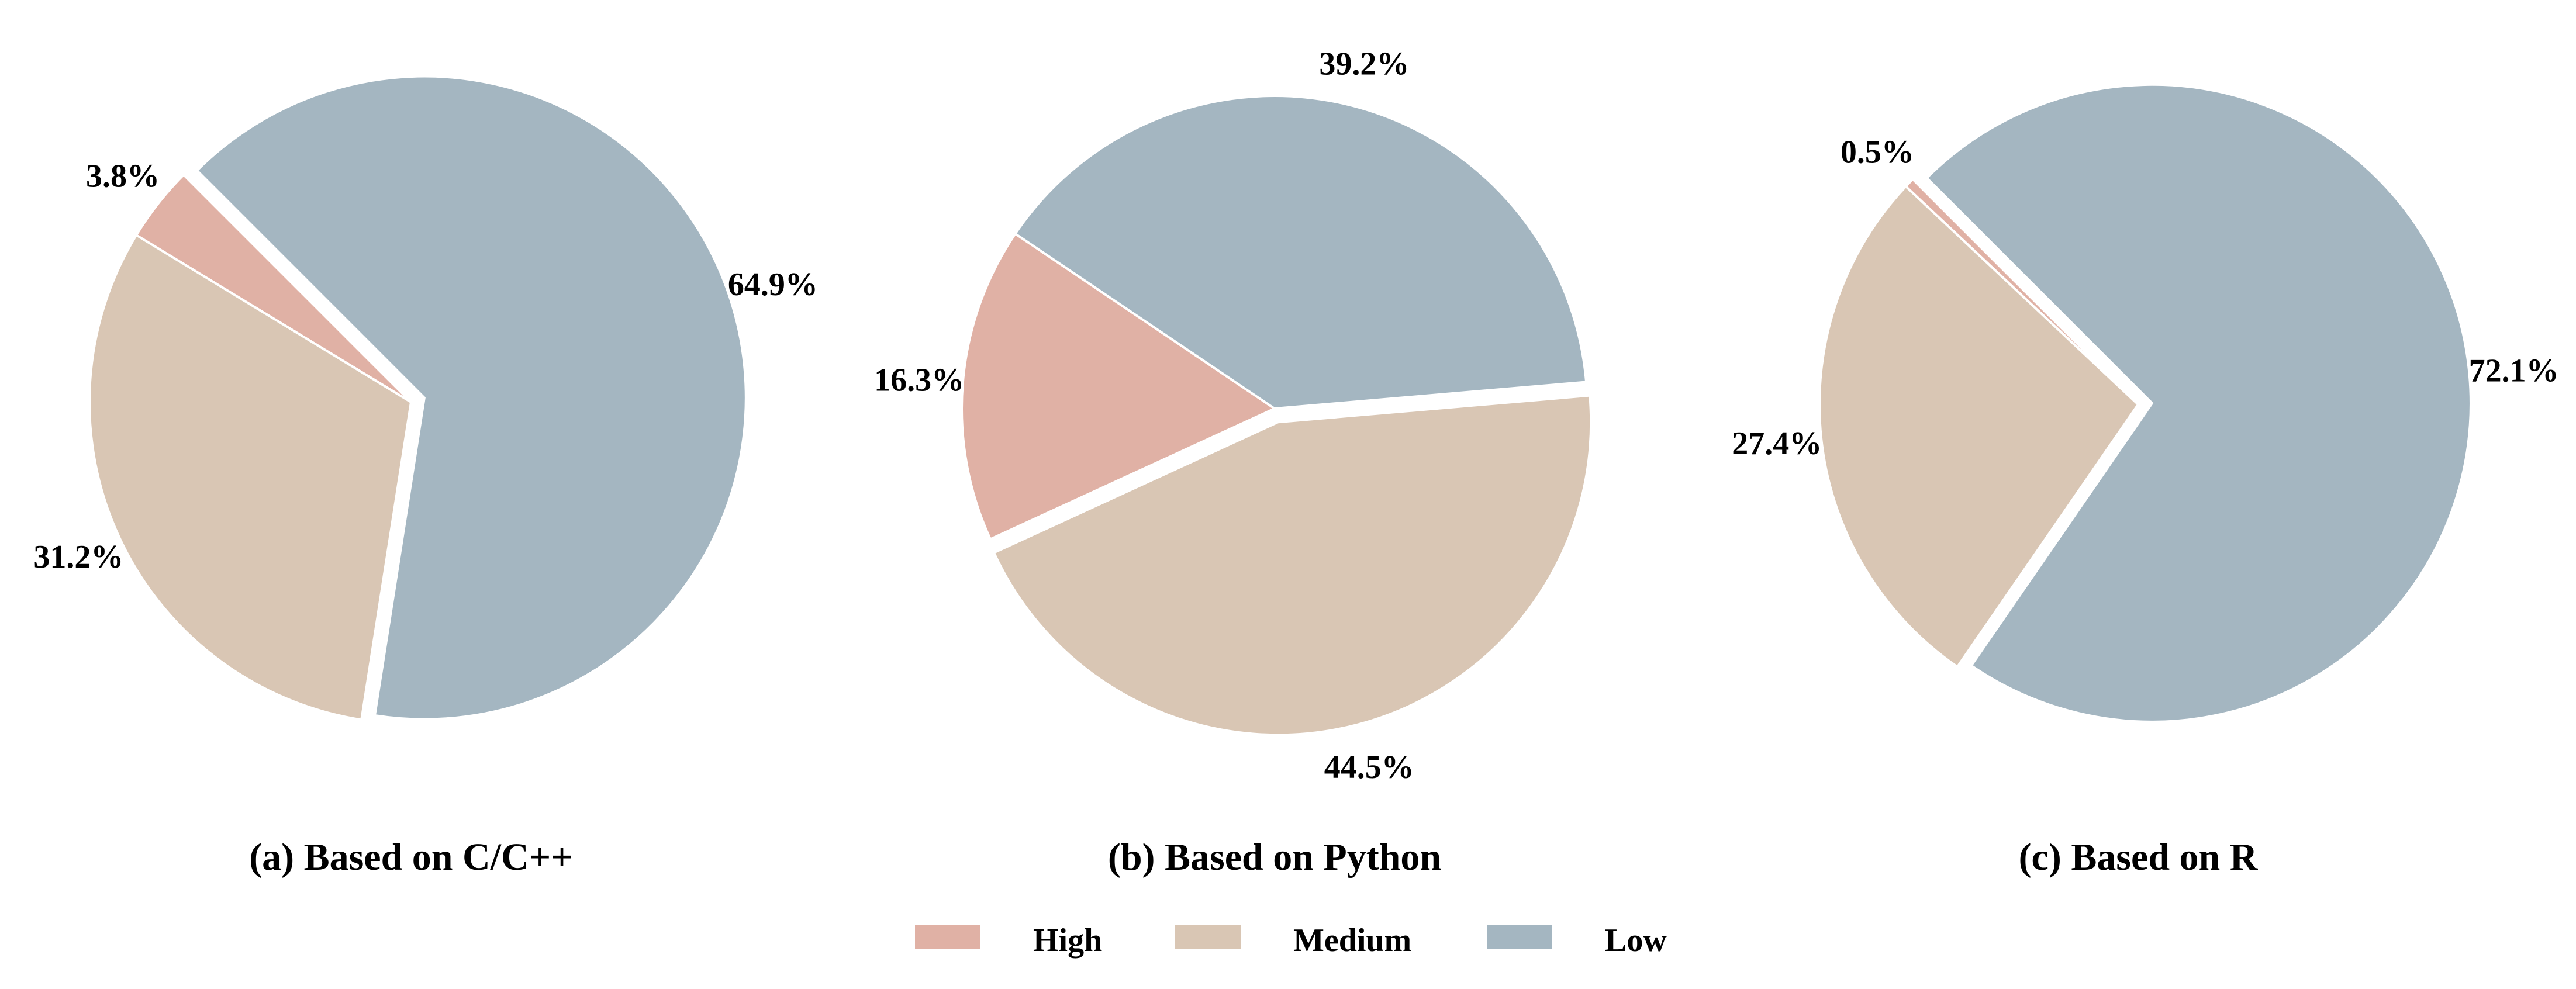 The image size is (2576, 989). What do you see at coordinates (250, 477) in the screenshot?
I see `pie-a-slice-medium` at bounding box center [250, 477].